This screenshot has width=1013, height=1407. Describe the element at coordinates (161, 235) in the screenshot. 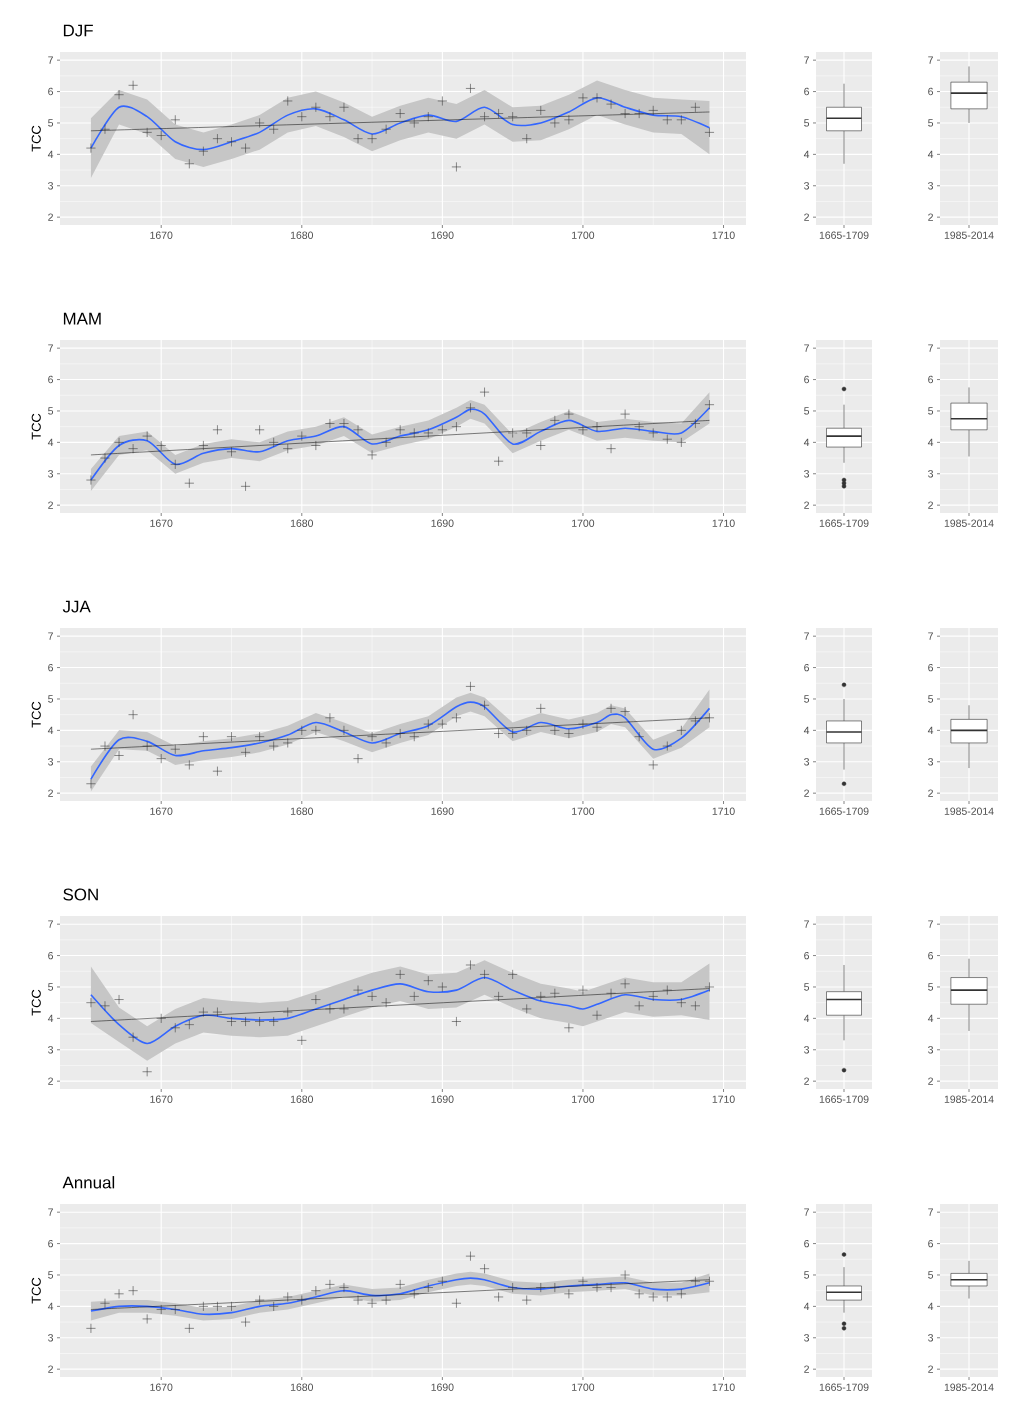

I see `x-tick-label: 1670` at that location.